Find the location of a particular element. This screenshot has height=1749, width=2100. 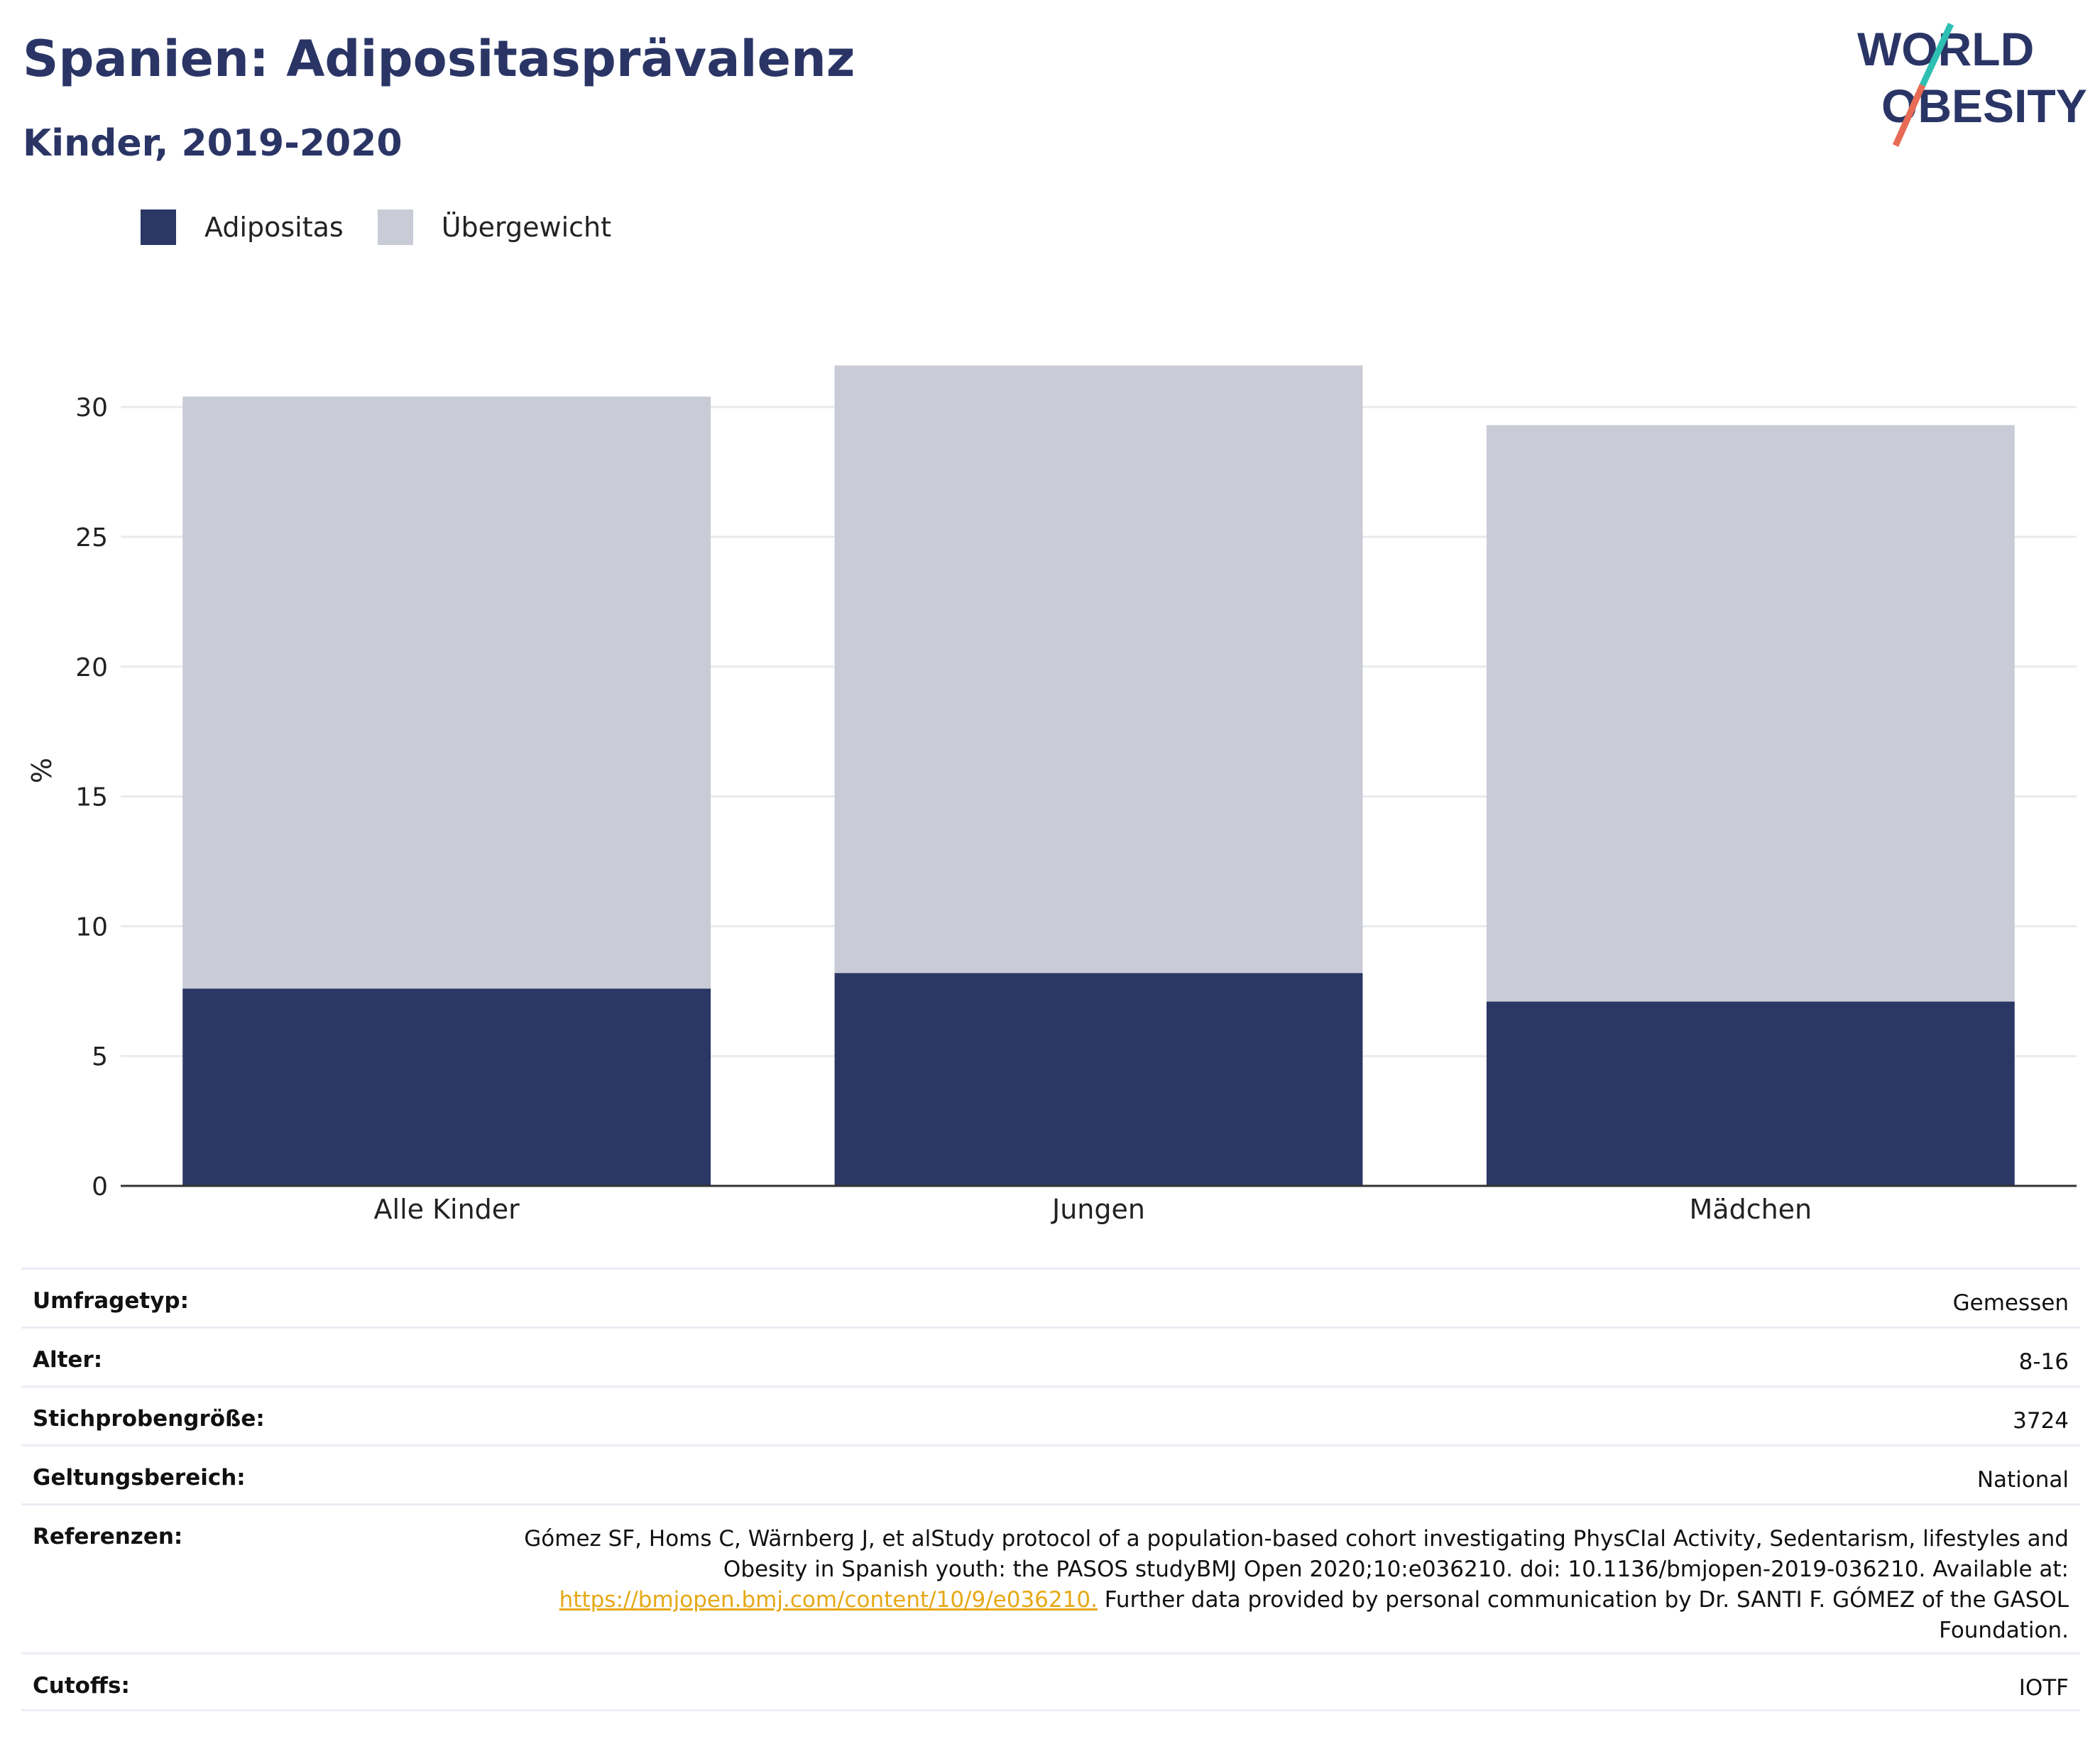

y-tick-label: 30 is located at coordinates (91, 408).